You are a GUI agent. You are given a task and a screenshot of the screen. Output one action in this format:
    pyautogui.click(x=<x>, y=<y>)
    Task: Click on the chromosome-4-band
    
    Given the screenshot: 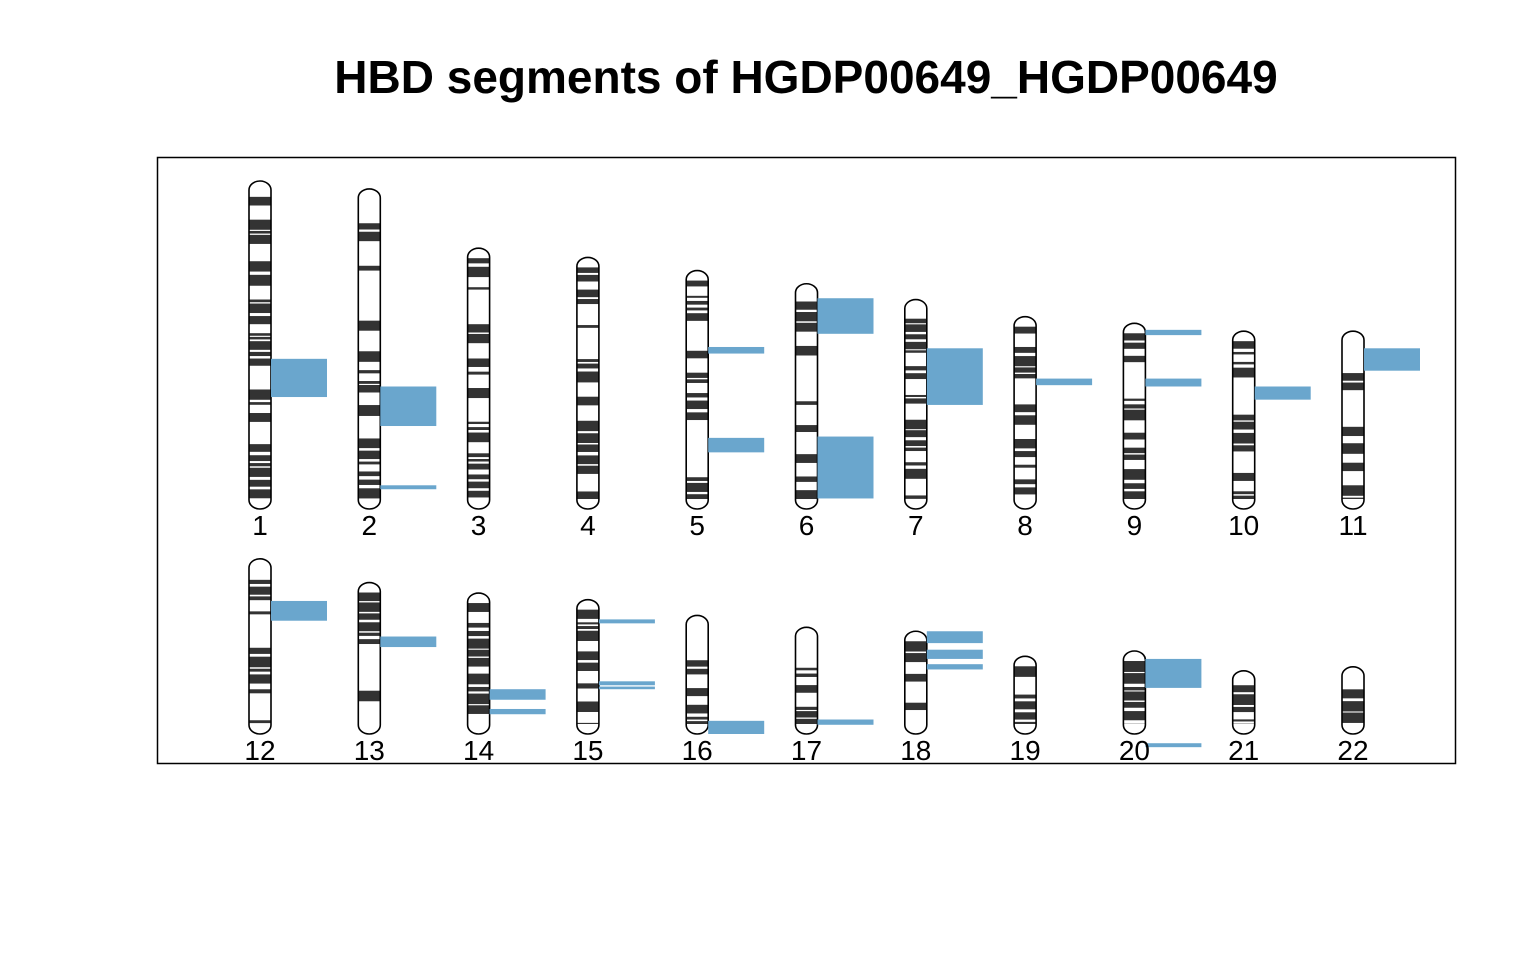 What is the action you would take?
    pyautogui.click(x=587, y=278)
    